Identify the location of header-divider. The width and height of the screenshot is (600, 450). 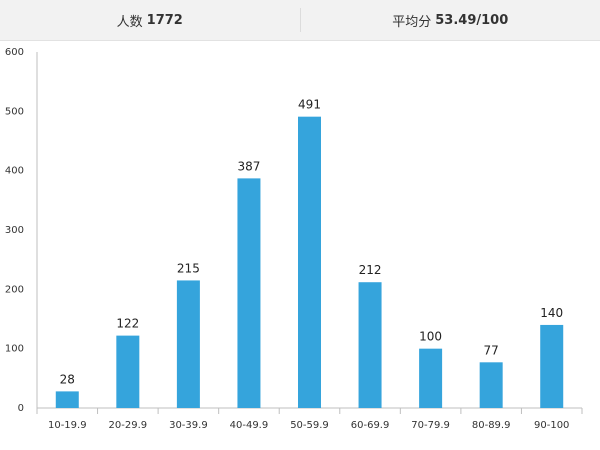
(300, 20).